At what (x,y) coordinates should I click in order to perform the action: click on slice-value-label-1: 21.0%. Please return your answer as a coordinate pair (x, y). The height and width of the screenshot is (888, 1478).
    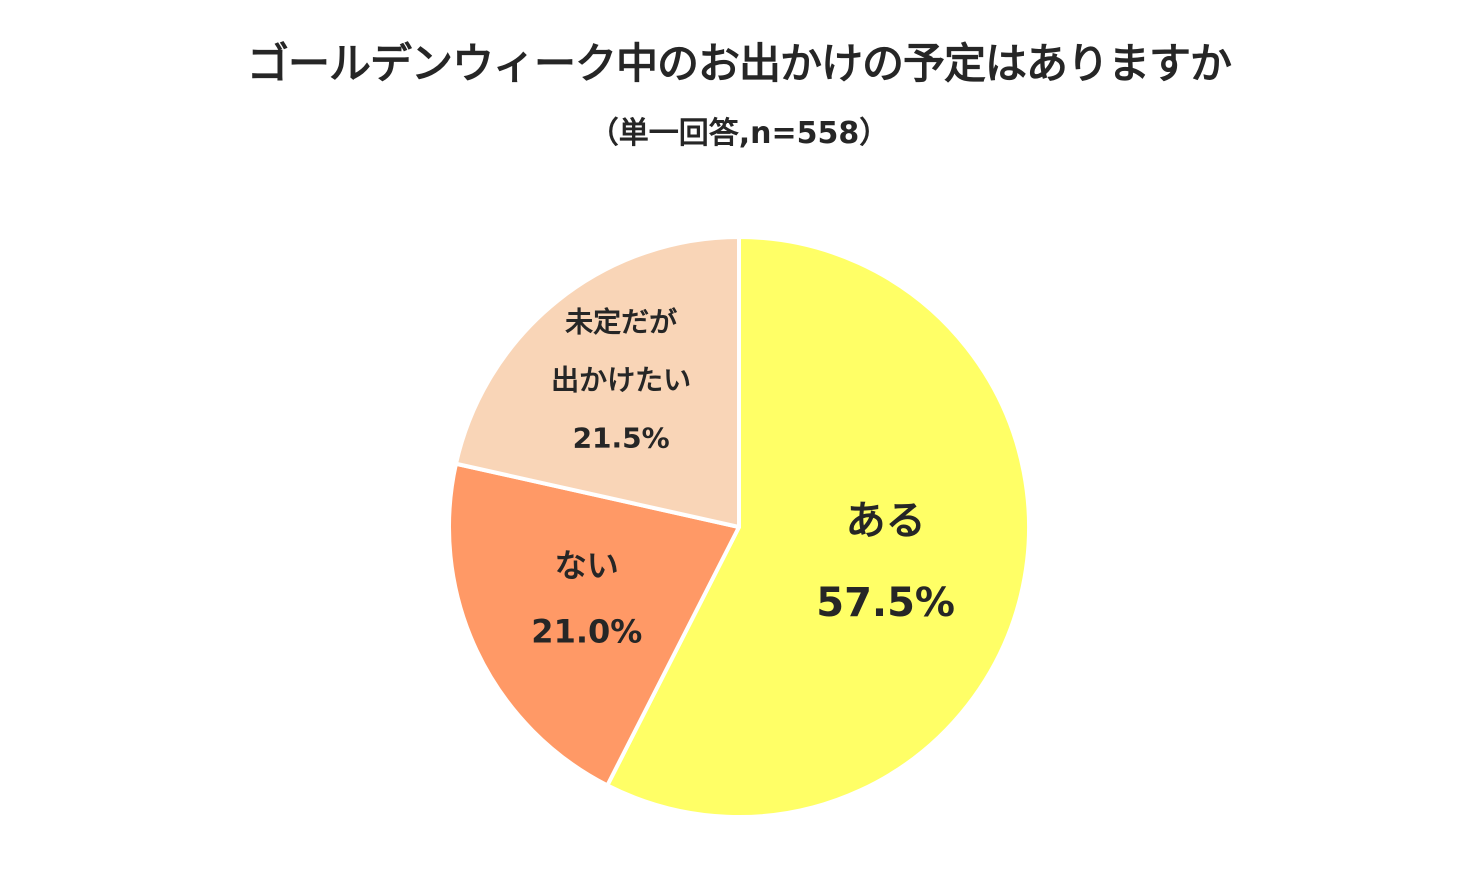
    Looking at the image, I should click on (586, 632).